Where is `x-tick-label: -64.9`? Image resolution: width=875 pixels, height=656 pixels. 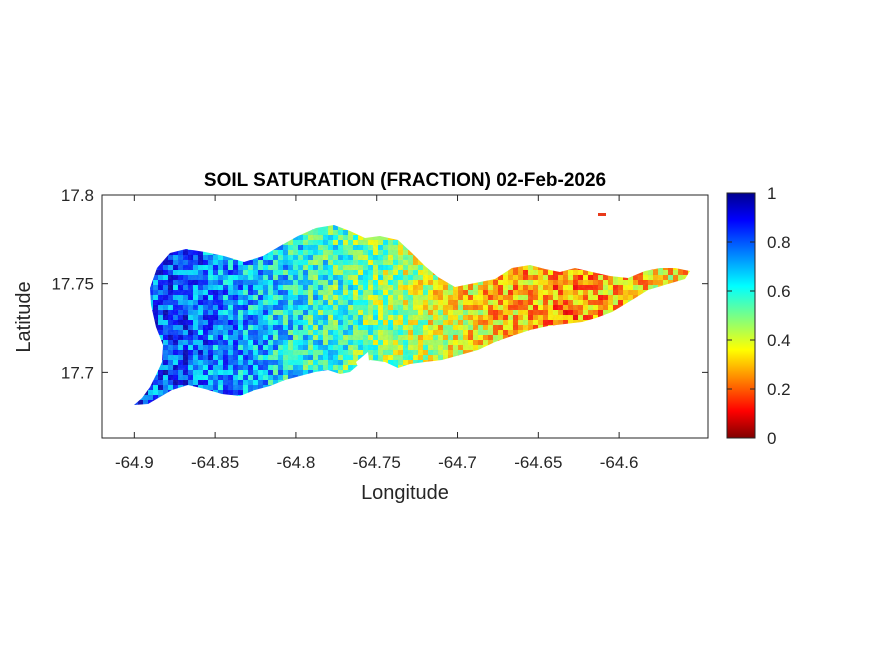 x-tick-label: -64.9 is located at coordinates (134, 462).